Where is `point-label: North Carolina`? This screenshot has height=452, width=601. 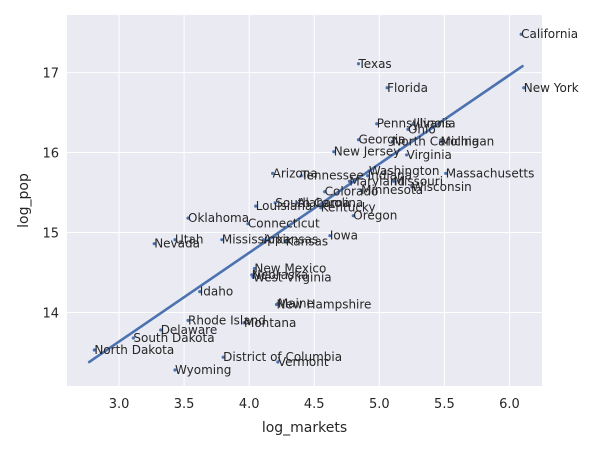 point-label: North Carolina is located at coordinates (435, 141).